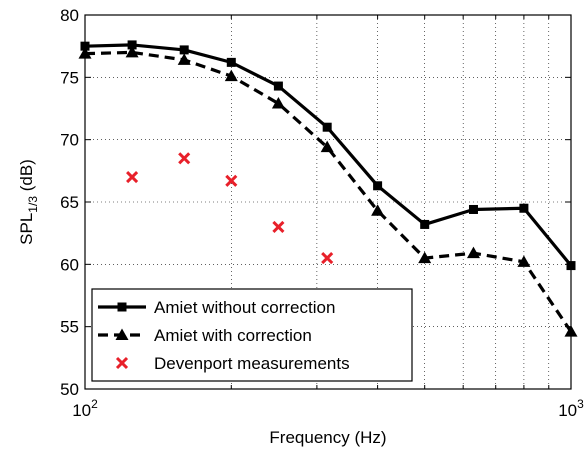 The height and width of the screenshot is (453, 587). What do you see at coordinates (69, 327) in the screenshot?
I see `y-tick-label: 55` at bounding box center [69, 327].